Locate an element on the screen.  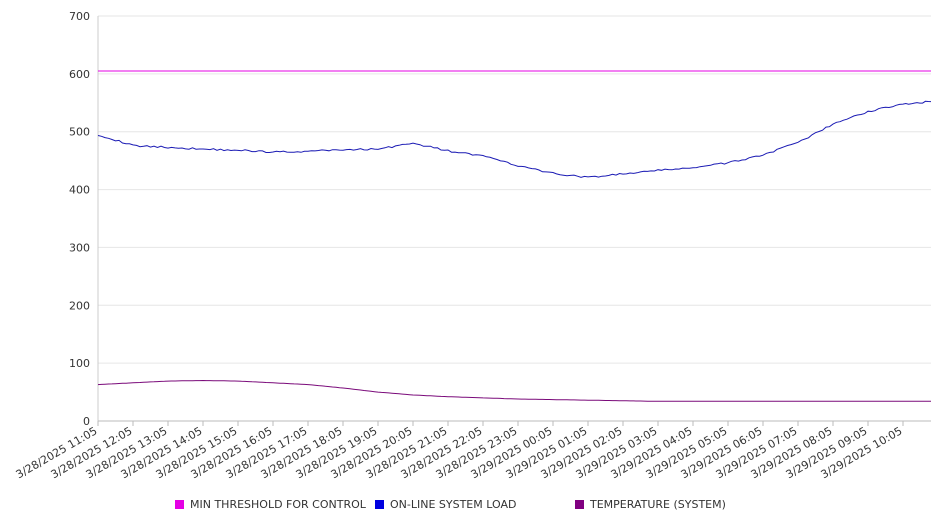
legend-label-min-threshold: MIN THRESHOLD FOR CONTROL is located at coordinates (278, 504).